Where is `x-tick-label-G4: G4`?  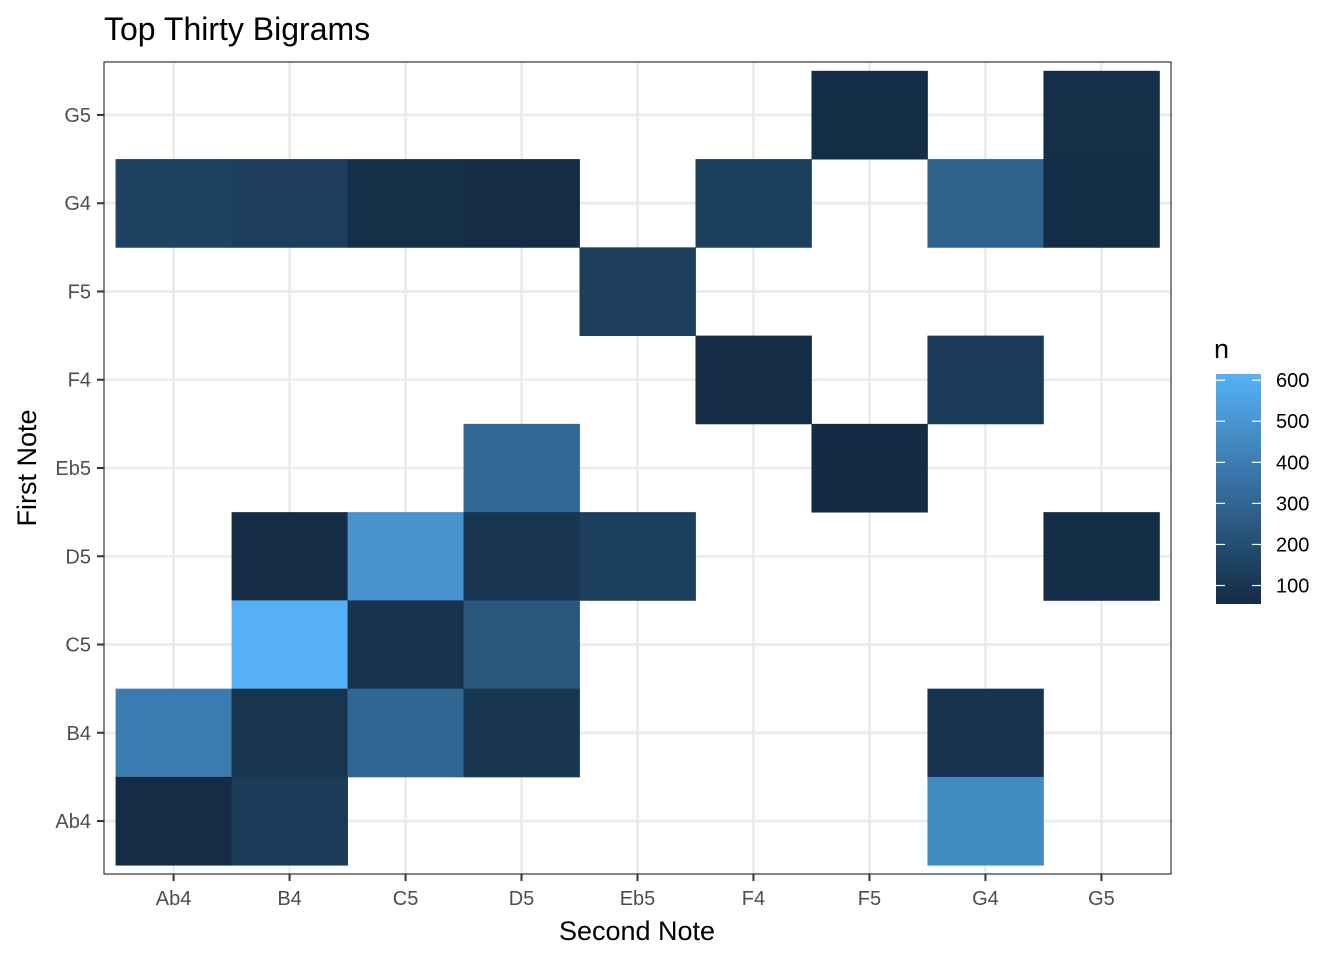 x-tick-label-G4: G4 is located at coordinates (985, 899).